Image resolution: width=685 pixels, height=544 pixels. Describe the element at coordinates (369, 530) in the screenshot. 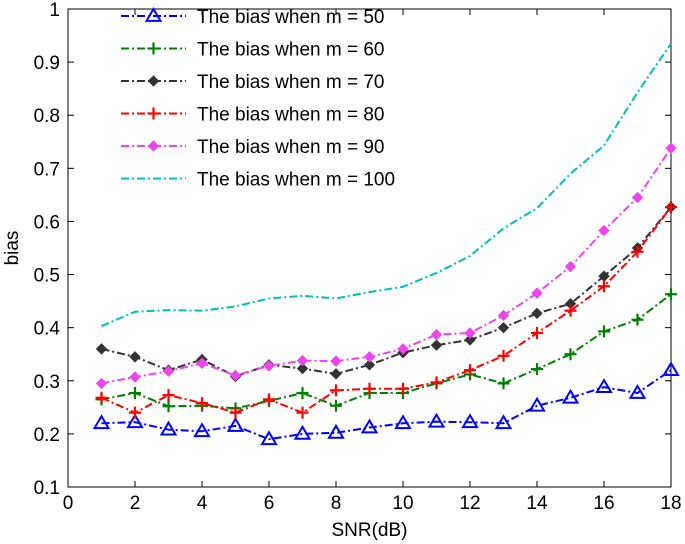

I see `x-axis-label: SNR(dB)` at that location.